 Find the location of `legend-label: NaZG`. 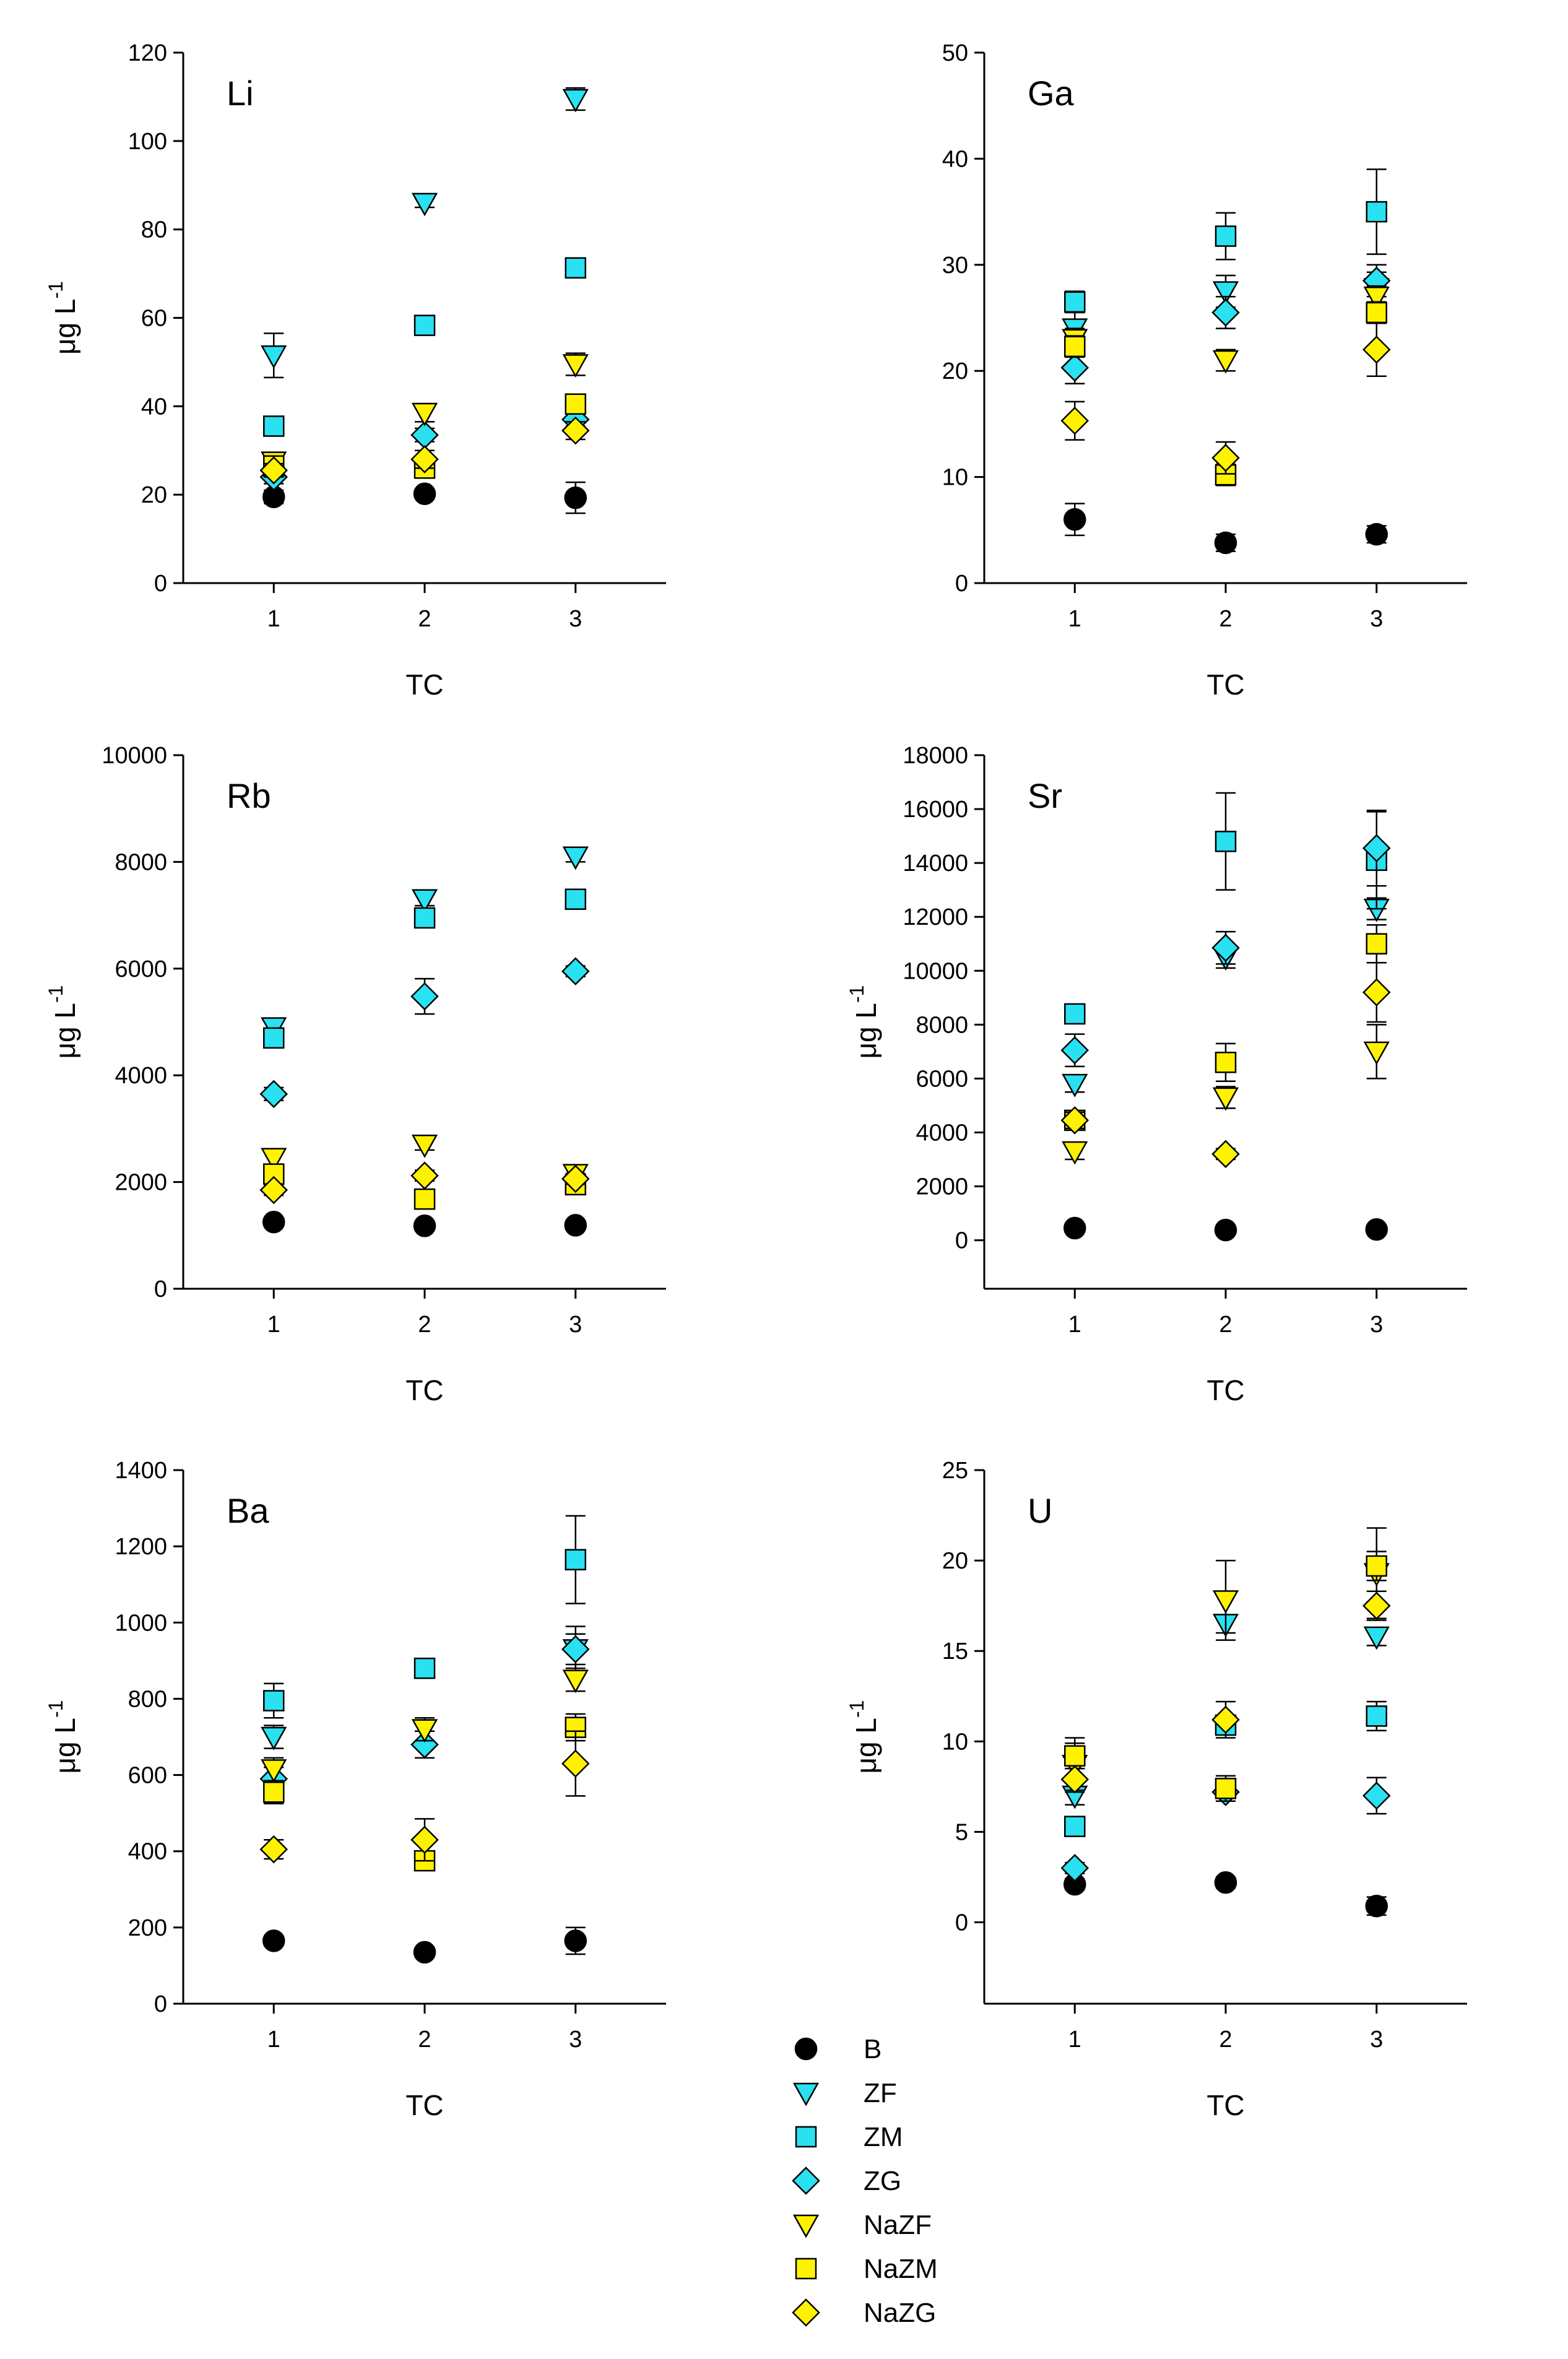

legend-label: NaZG is located at coordinates (900, 2313).